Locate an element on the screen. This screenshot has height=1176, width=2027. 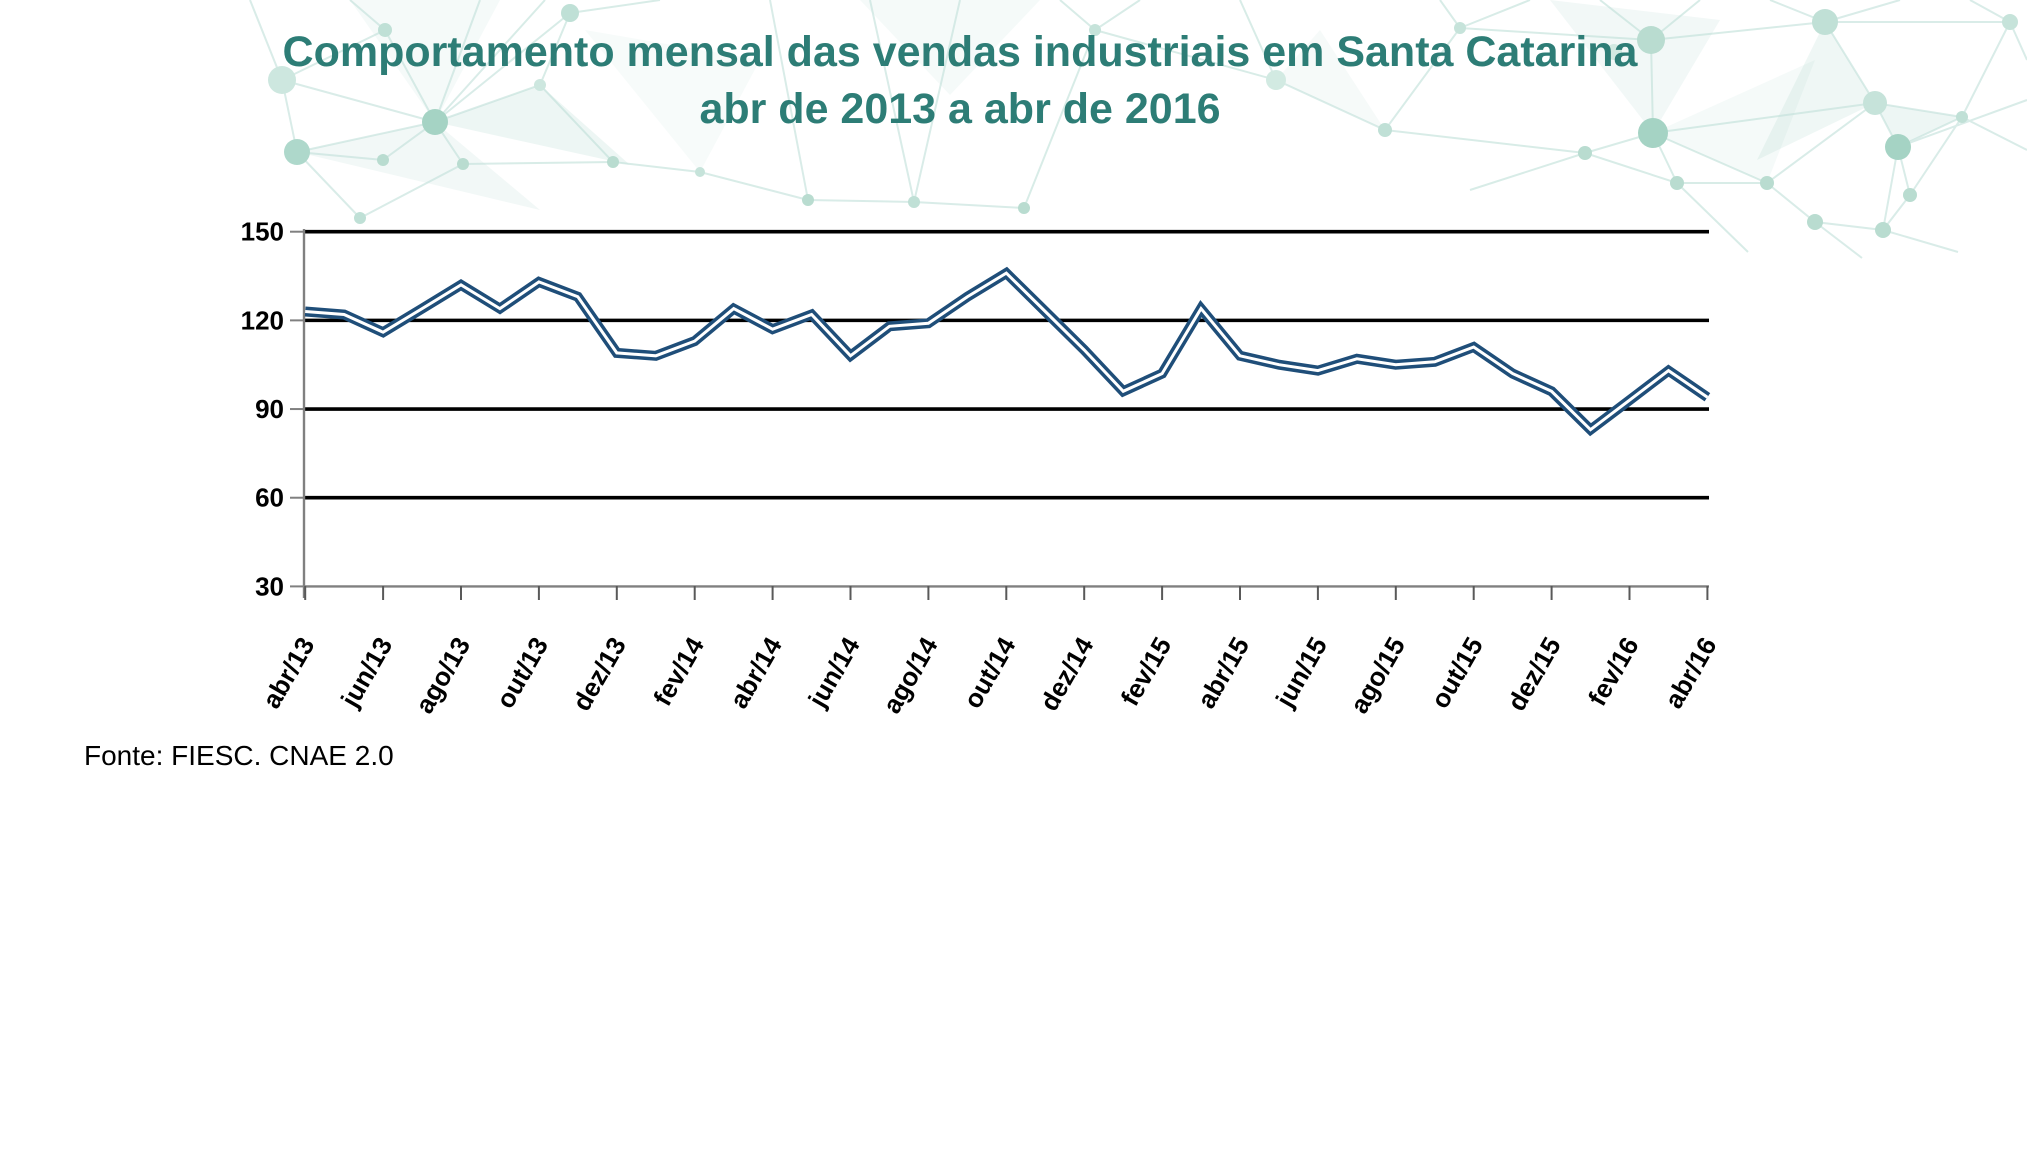
x-axis-label: dez/15 is located at coordinates (1534, 674).